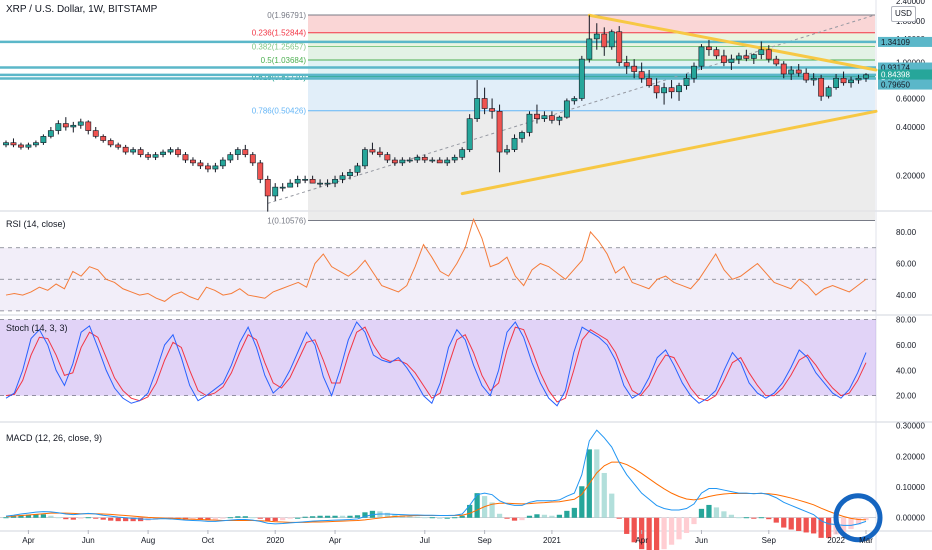  Describe the element at coordinates (82, 9) in the screenshot. I see `chart-title: XRP / U.S. Dollar, 1W, BITSTAMP` at that location.